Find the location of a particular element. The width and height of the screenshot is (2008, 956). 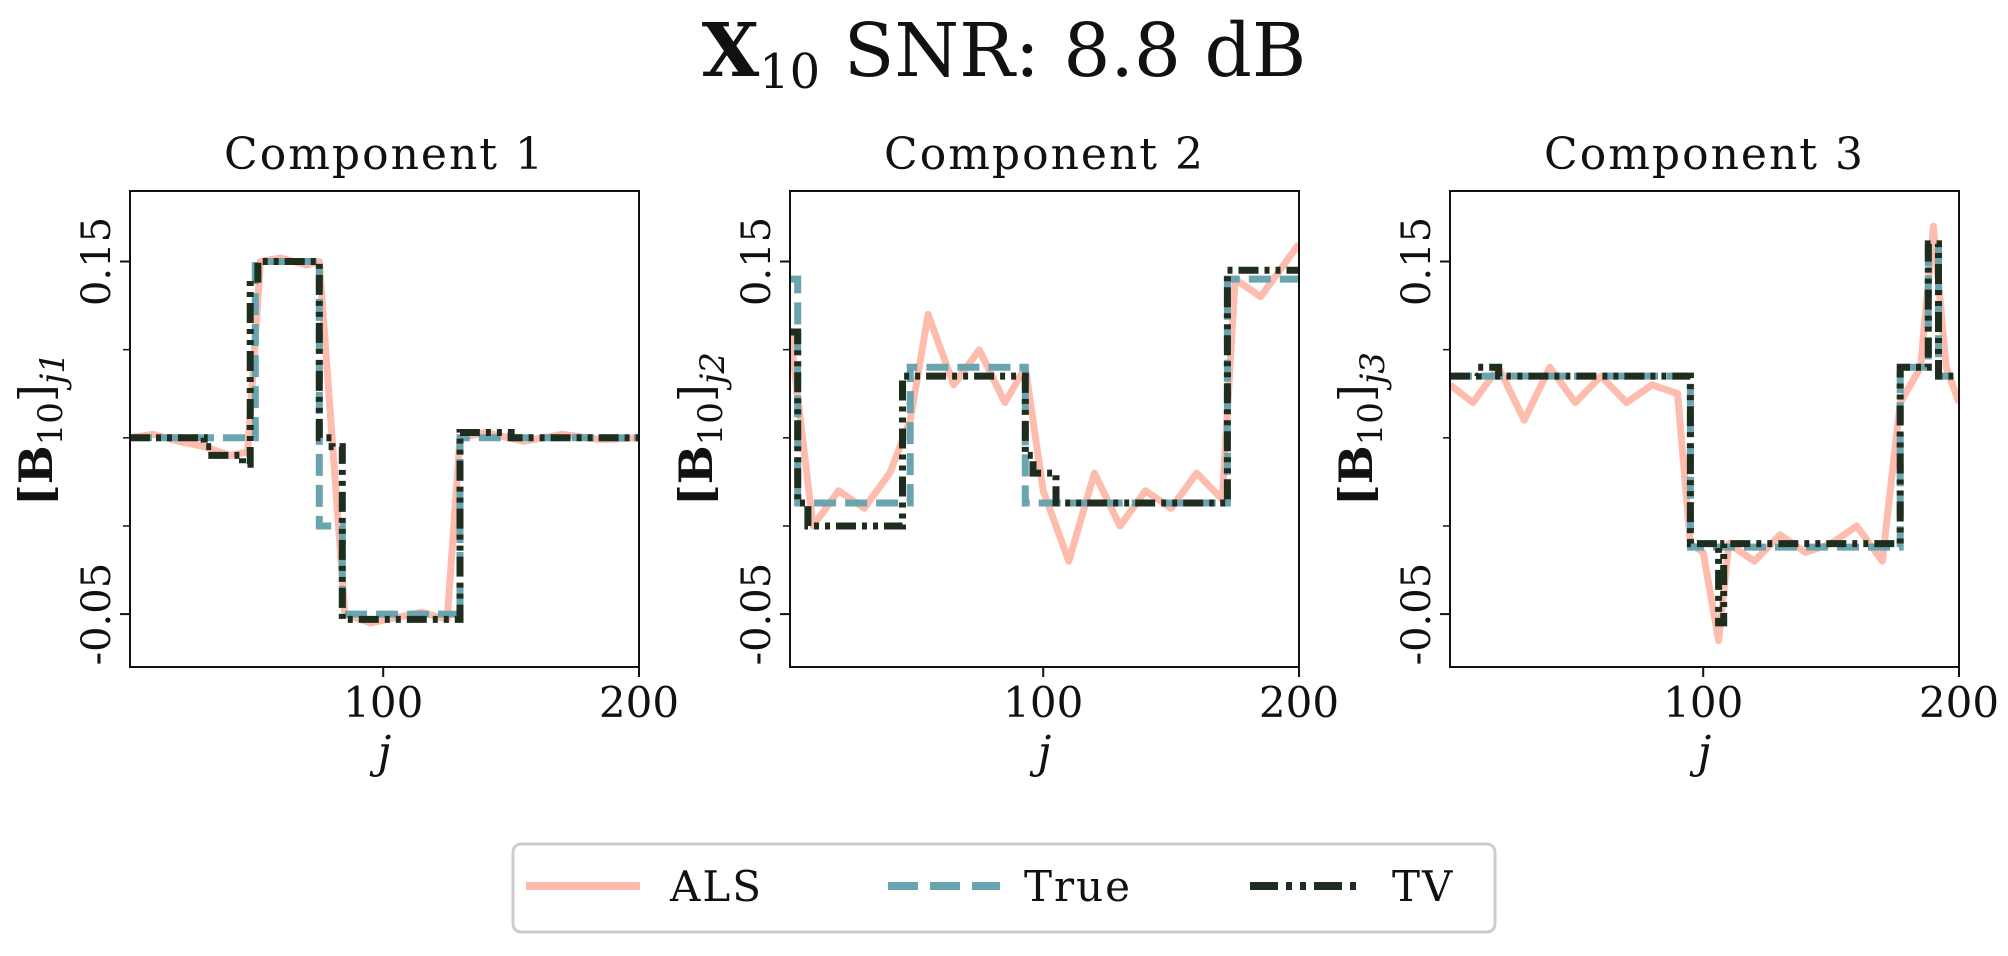

legend-item-true: True is located at coordinates (1010, 886).